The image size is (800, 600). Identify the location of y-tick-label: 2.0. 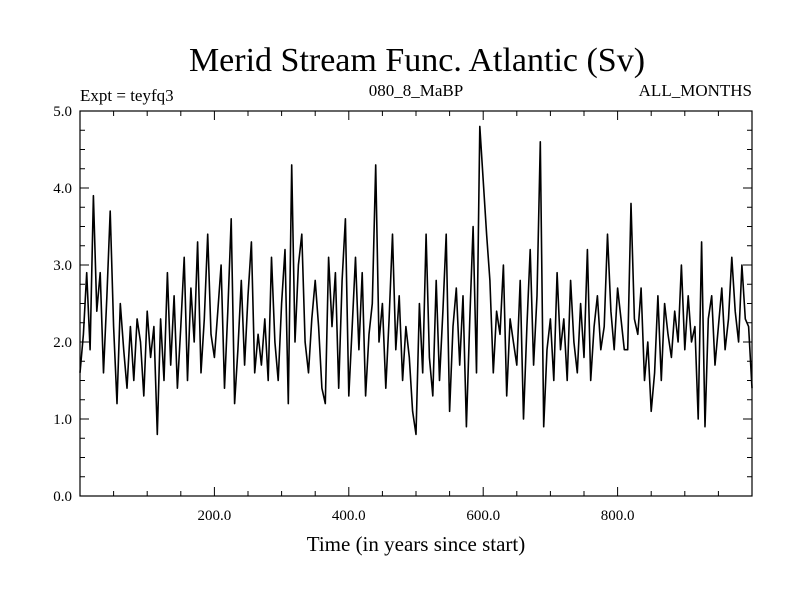
(62, 343).